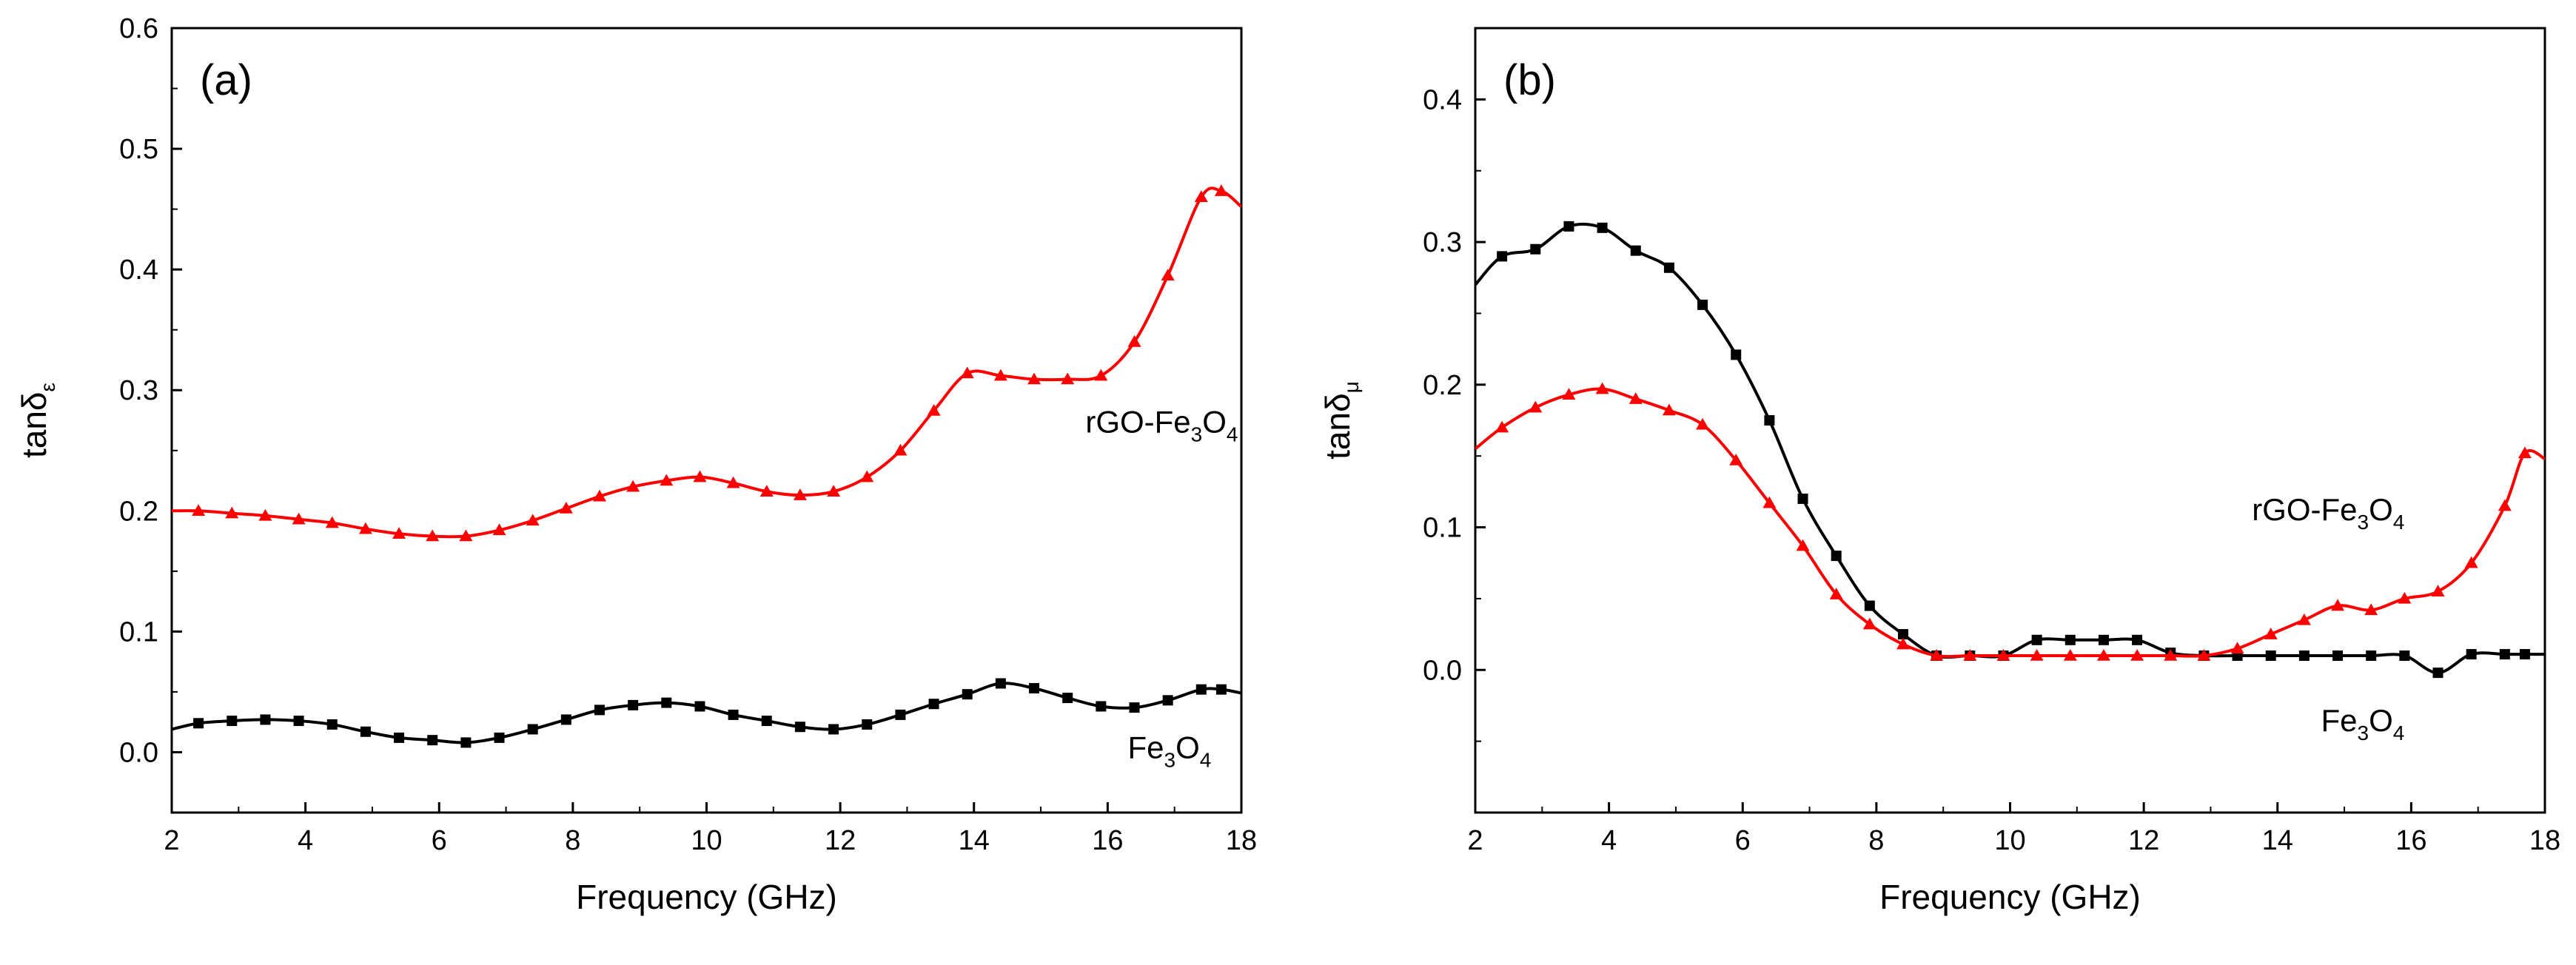  Describe the element at coordinates (706, 897) in the screenshot. I see `panel-a-x-axis-title: Frequency (GHz)` at that location.